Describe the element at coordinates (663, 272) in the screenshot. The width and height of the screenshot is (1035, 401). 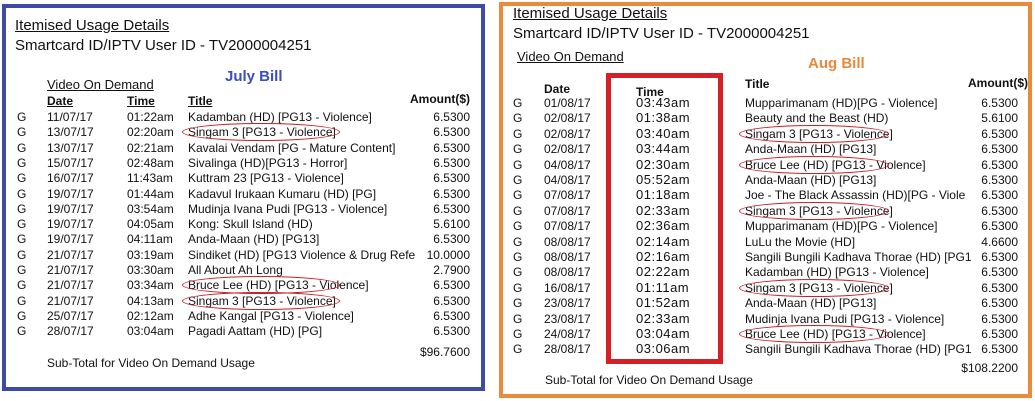
I see `time: 02:22am` at that location.